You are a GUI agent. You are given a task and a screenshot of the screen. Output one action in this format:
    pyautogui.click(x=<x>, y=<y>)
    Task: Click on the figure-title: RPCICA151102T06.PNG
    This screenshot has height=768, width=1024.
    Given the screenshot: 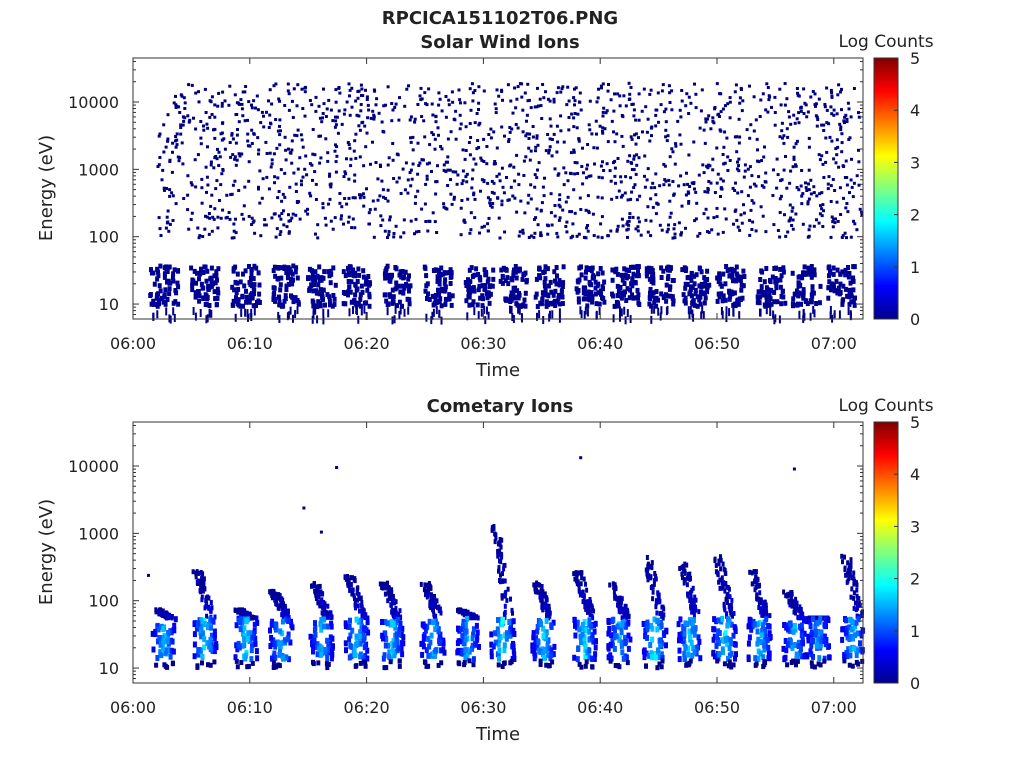 What is the action you would take?
    pyautogui.click(x=500, y=18)
    